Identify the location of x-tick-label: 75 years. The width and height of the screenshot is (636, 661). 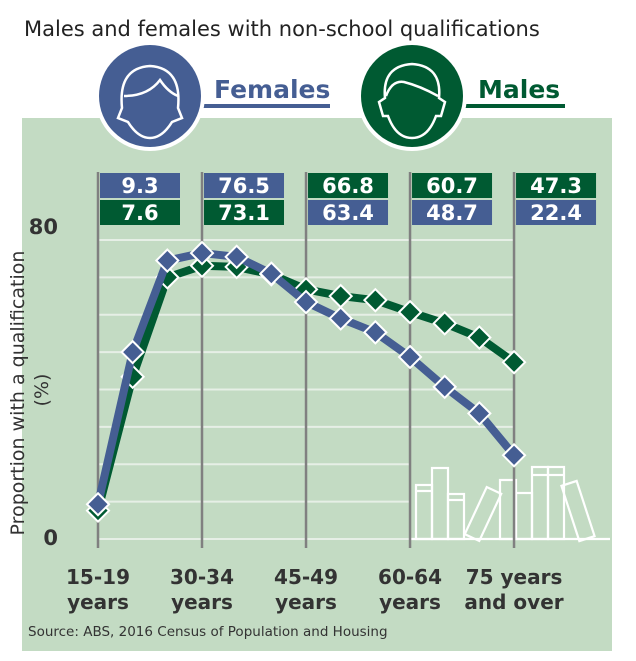
(514, 577).